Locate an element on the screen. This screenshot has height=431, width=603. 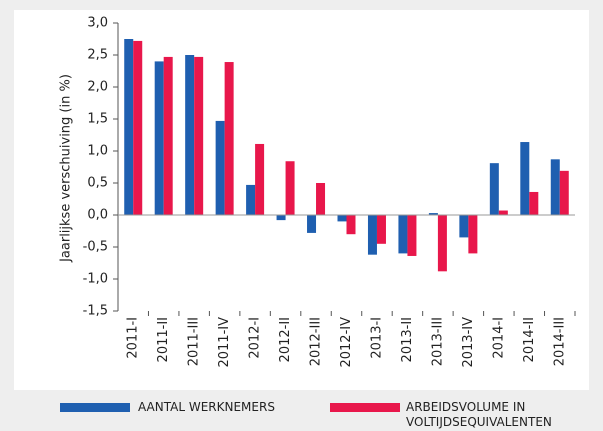
y-tick-label: 2,0 is located at coordinates (97, 87).